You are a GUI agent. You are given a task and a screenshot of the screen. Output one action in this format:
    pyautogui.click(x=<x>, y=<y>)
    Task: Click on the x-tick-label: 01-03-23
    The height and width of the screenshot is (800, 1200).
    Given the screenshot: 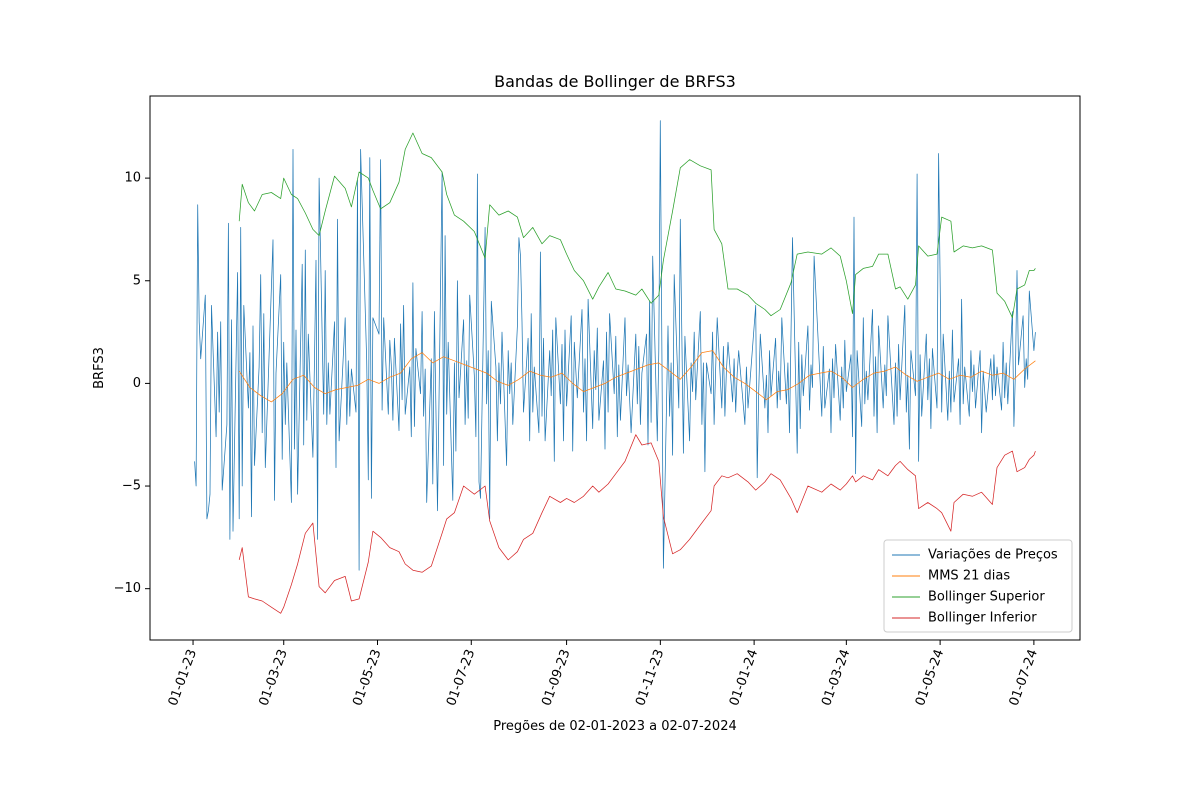 What is the action you would take?
    pyautogui.click(x=274, y=677)
    